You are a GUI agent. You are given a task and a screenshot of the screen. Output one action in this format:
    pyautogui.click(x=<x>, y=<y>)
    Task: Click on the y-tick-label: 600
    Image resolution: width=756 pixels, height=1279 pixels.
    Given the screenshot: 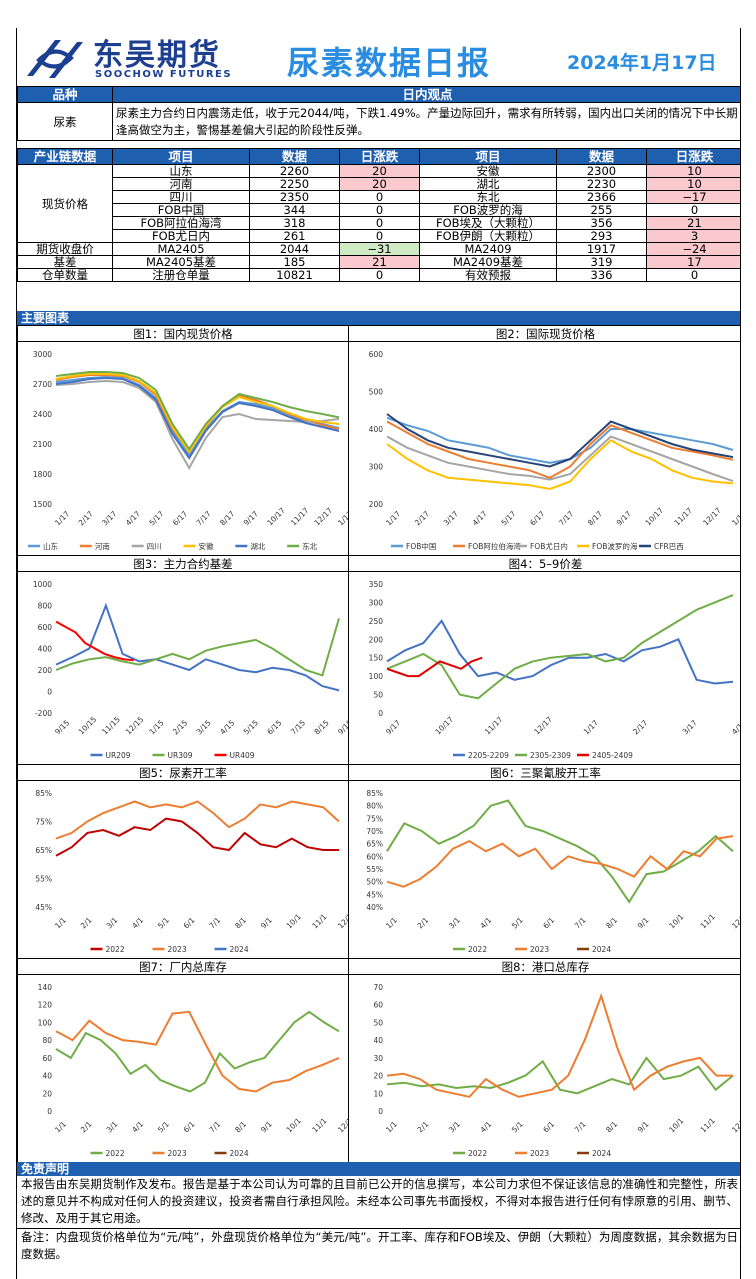 What is the action you would take?
    pyautogui.click(x=45, y=627)
    